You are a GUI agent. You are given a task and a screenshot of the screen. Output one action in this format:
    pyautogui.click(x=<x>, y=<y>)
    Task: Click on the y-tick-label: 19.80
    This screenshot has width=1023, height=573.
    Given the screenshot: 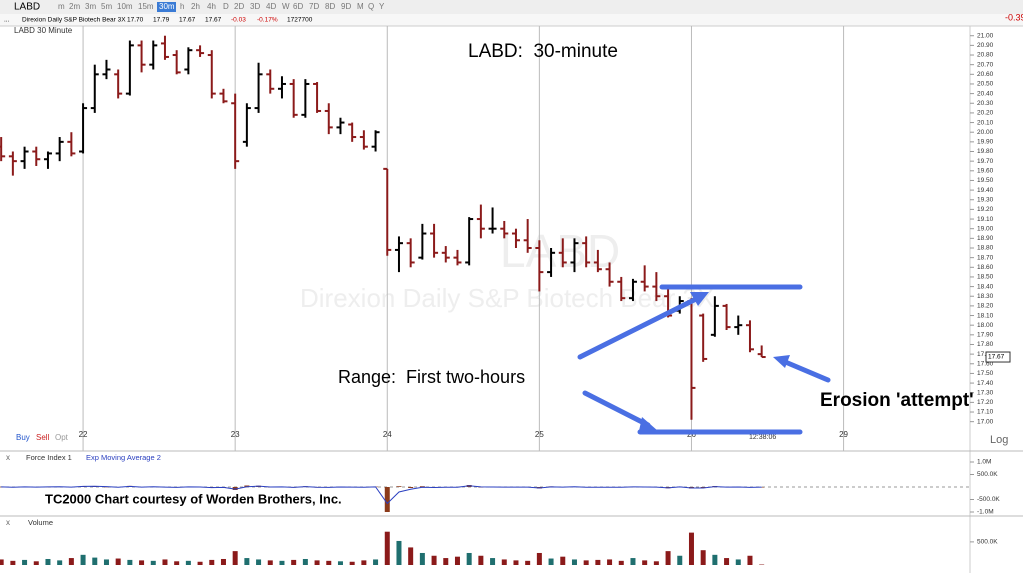 What is the action you would take?
    pyautogui.click(x=985, y=151)
    